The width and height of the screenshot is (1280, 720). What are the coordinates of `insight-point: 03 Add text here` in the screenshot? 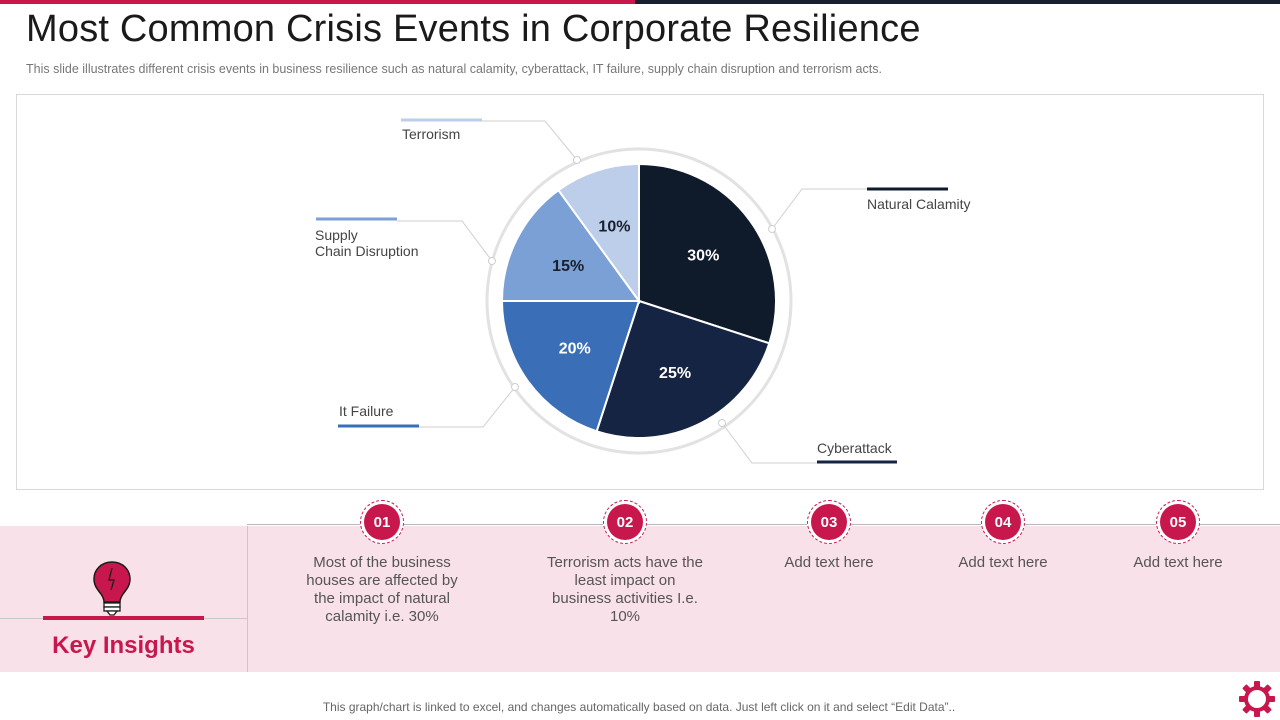 It's located at (829, 536).